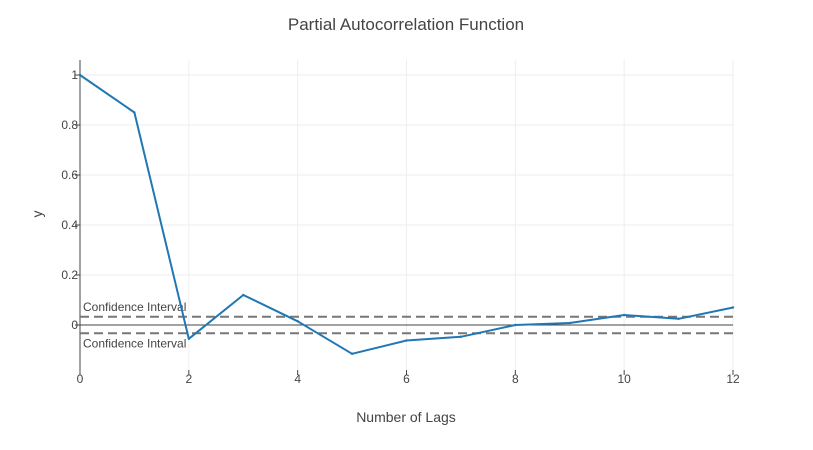 This screenshot has height=450, width=813. What do you see at coordinates (37, 214) in the screenshot?
I see `y-axis-label: y` at bounding box center [37, 214].